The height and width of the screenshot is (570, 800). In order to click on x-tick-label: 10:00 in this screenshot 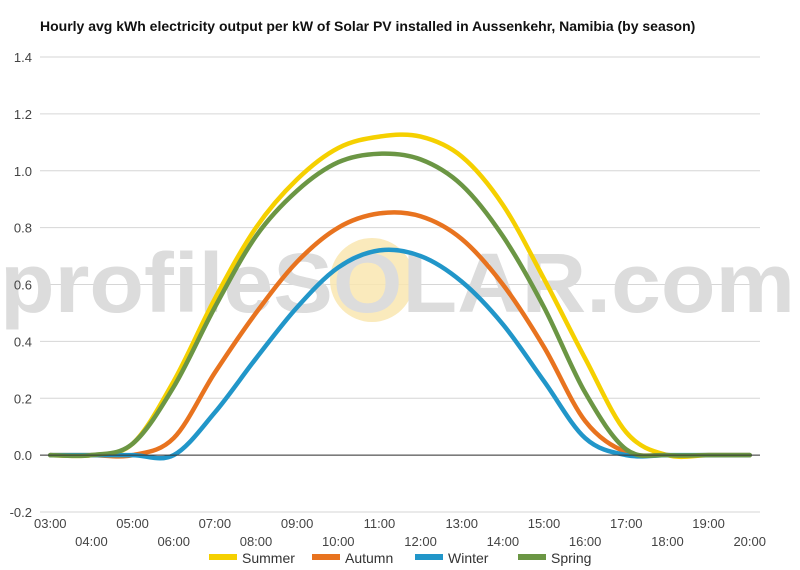, I will do `click(338, 541)`.